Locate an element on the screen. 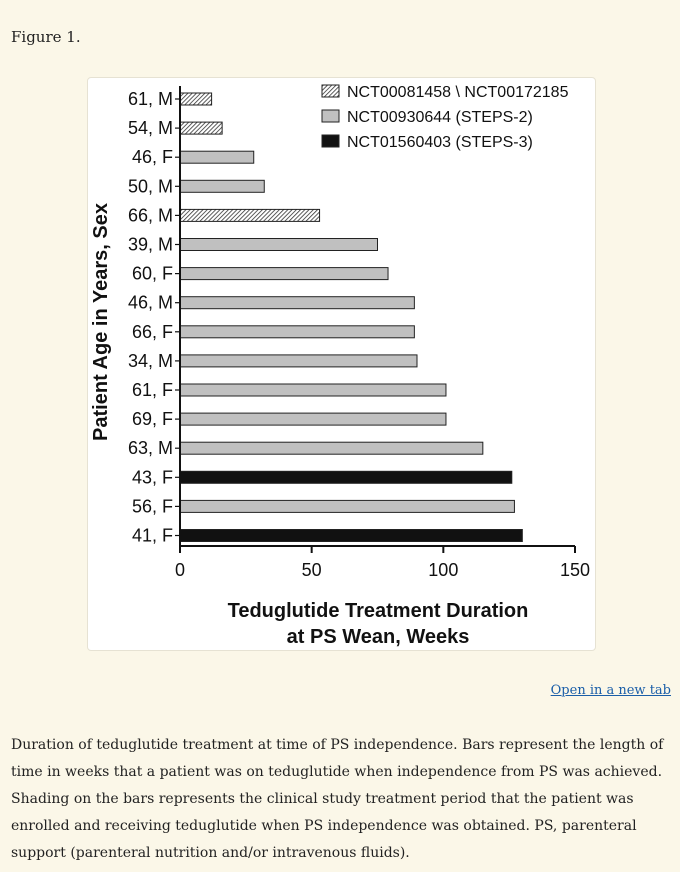 The image size is (680, 872). y-tick-label: 46, M is located at coordinates (150, 303).